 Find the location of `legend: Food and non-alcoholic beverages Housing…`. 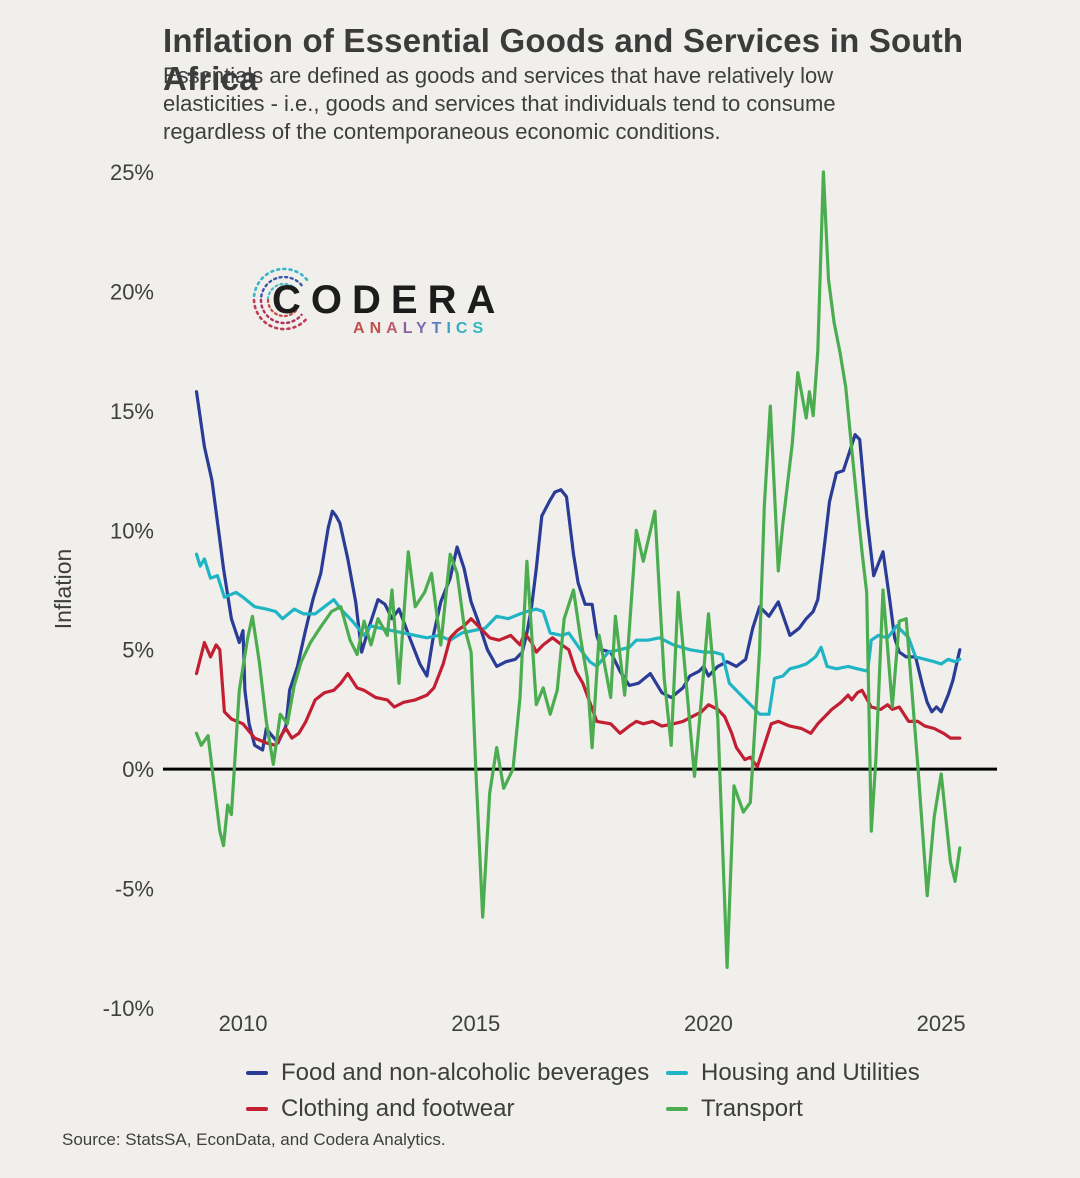

legend: Food and non-alcoholic beverages Housing… is located at coordinates (583, 1090).